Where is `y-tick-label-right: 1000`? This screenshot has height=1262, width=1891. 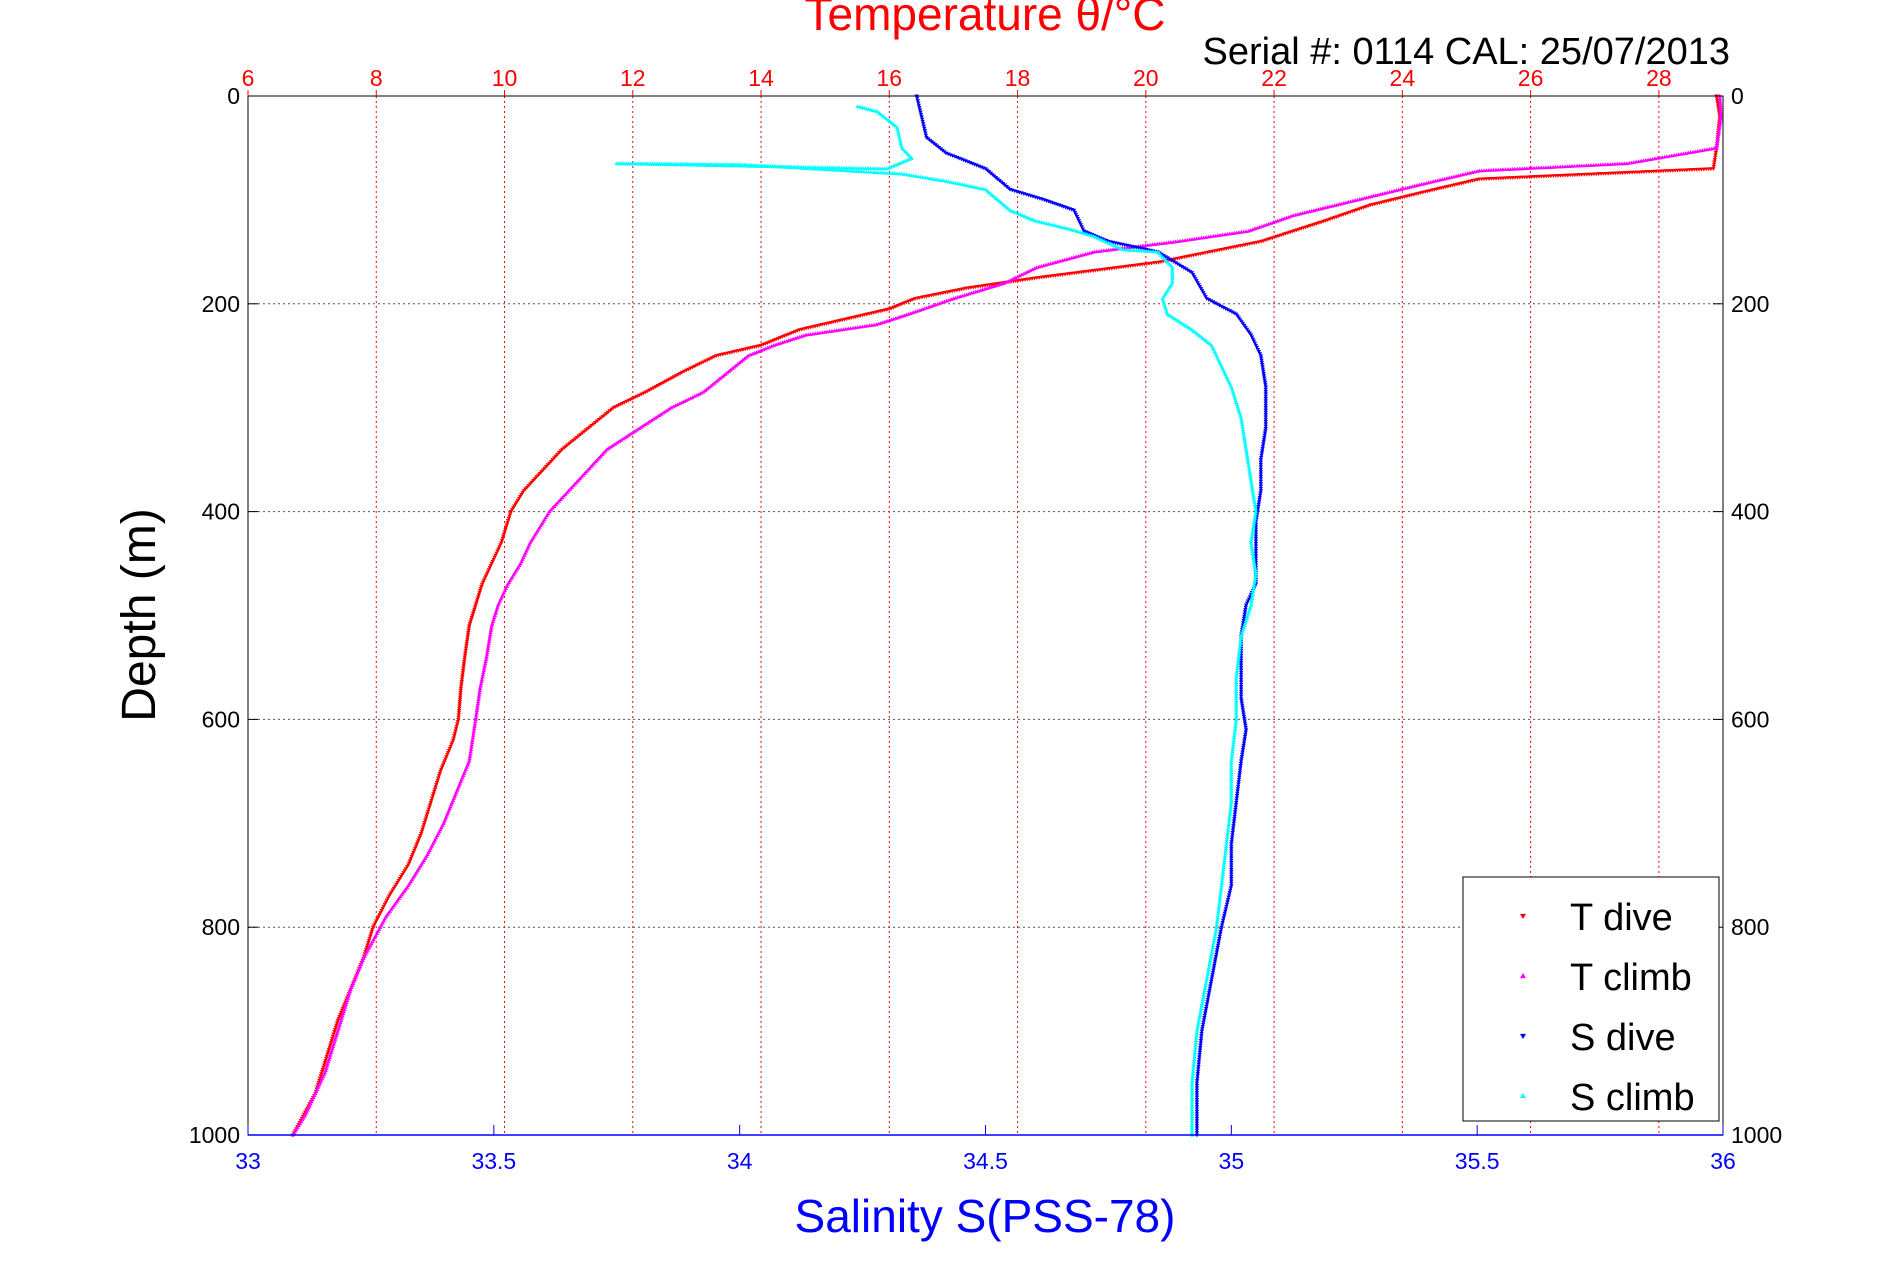
y-tick-label-right: 1000 is located at coordinates (1756, 1135).